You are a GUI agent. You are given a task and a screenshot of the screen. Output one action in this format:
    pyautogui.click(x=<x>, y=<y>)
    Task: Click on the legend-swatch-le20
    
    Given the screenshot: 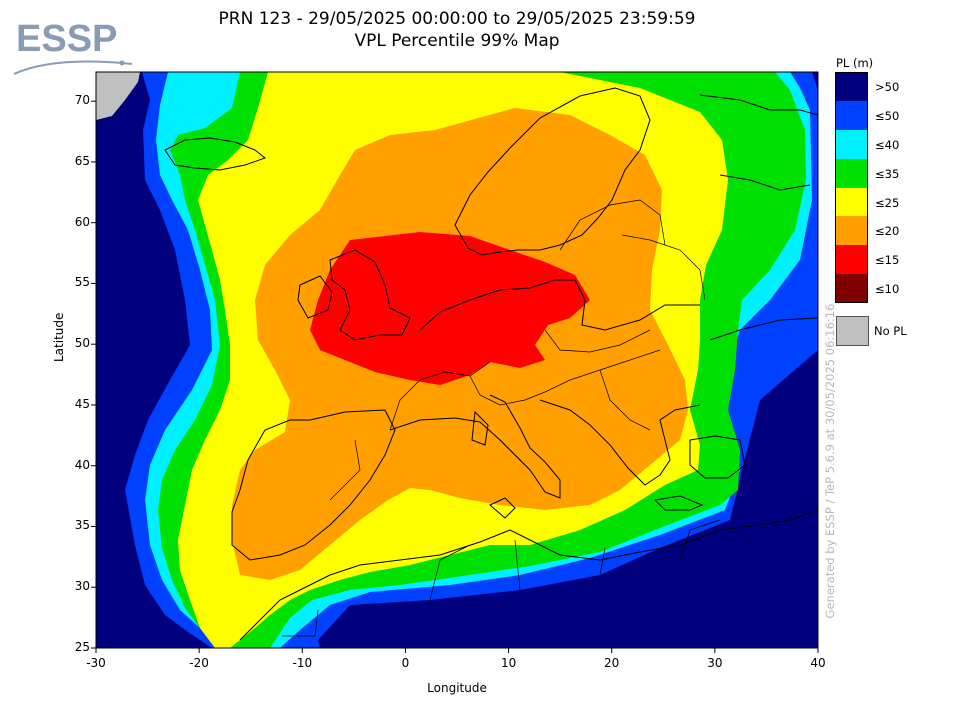 What is the action you would take?
    pyautogui.click(x=852, y=230)
    